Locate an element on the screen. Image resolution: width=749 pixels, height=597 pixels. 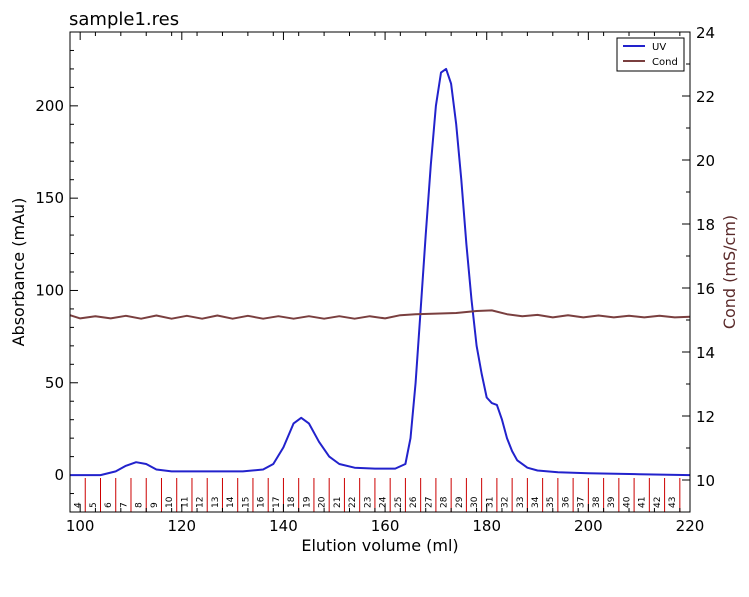
legend: UV Cond is located at coordinates (650, 54).